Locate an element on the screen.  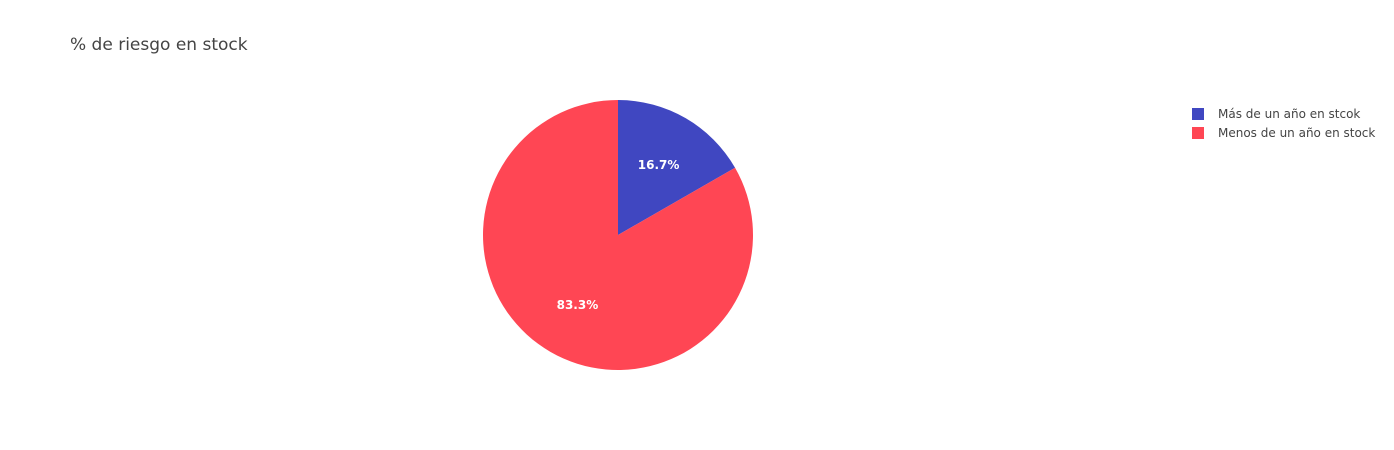
pie-data-label-2: 83.3% is located at coordinates (578, 305).